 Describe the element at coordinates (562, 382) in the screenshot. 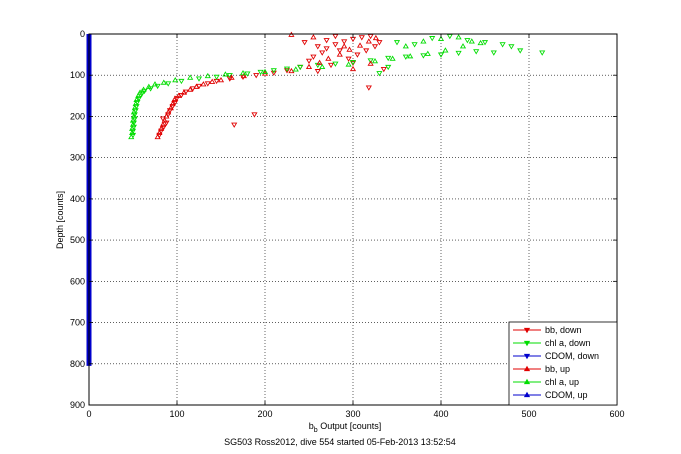

I see `legend-label: chl a, up` at that location.